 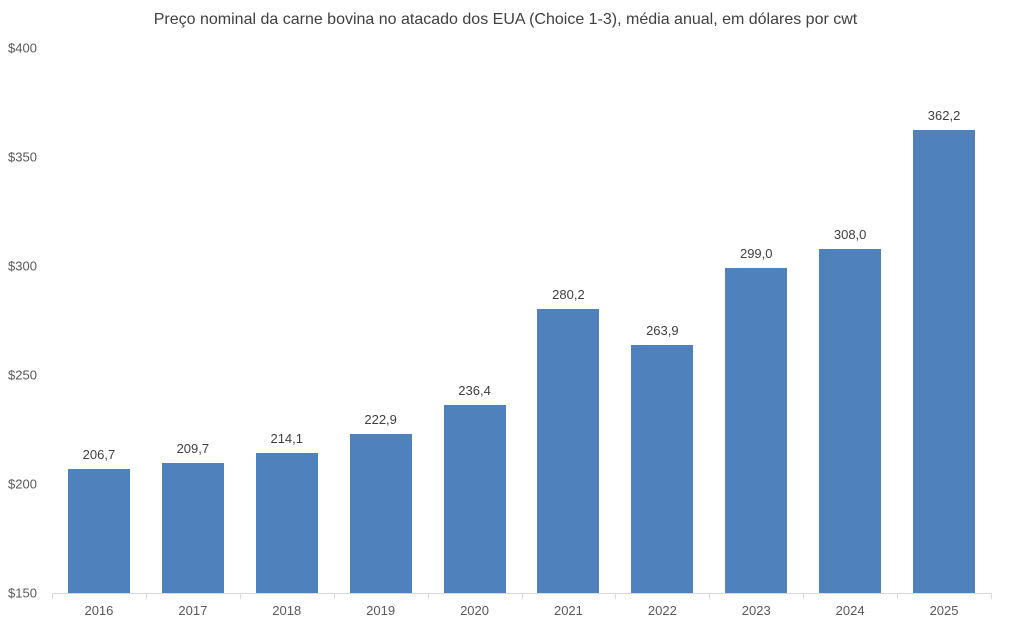 I want to click on data-label: 236,4, so click(x=474, y=390).